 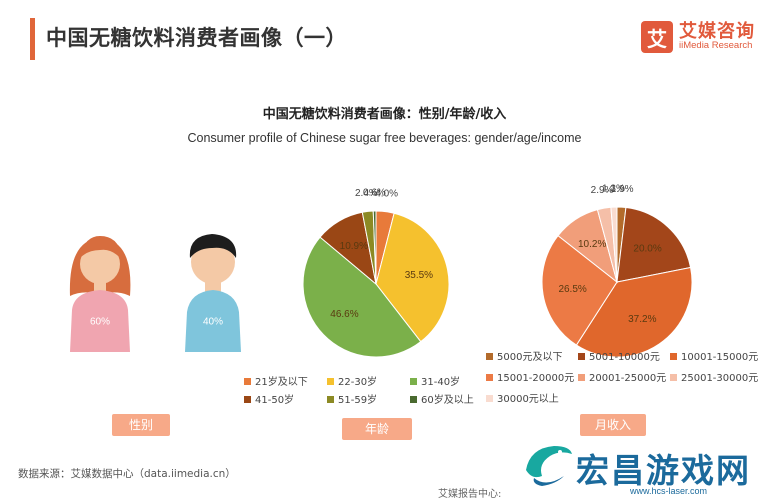 I want to click on age-label-2: 46.6%, so click(x=344, y=314).